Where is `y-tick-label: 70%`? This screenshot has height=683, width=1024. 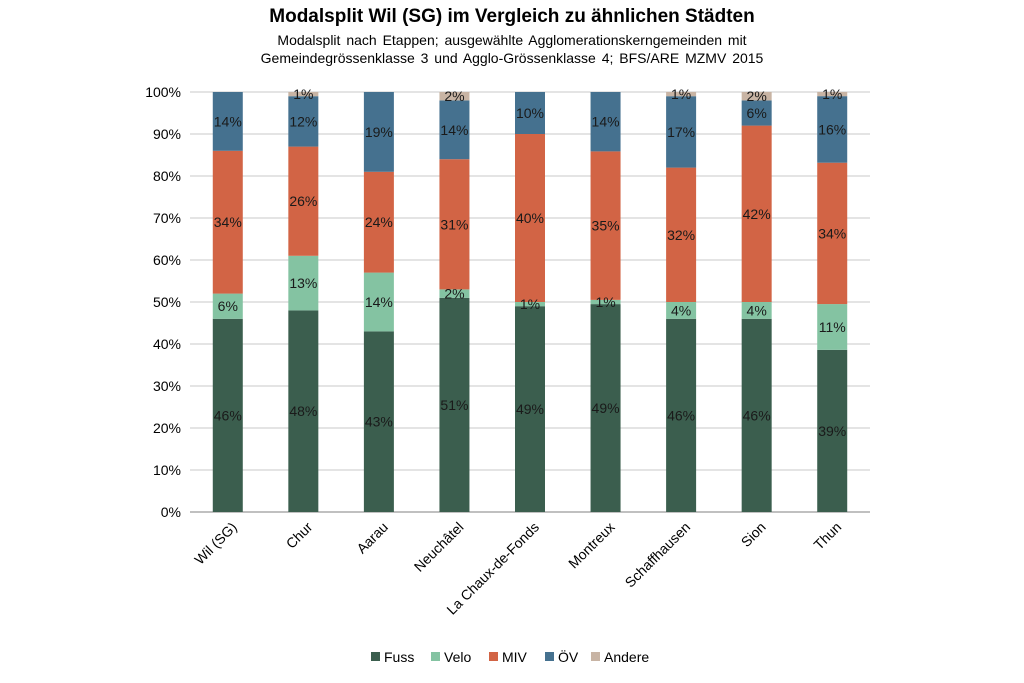
y-tick-label: 70% is located at coordinates (167, 218).